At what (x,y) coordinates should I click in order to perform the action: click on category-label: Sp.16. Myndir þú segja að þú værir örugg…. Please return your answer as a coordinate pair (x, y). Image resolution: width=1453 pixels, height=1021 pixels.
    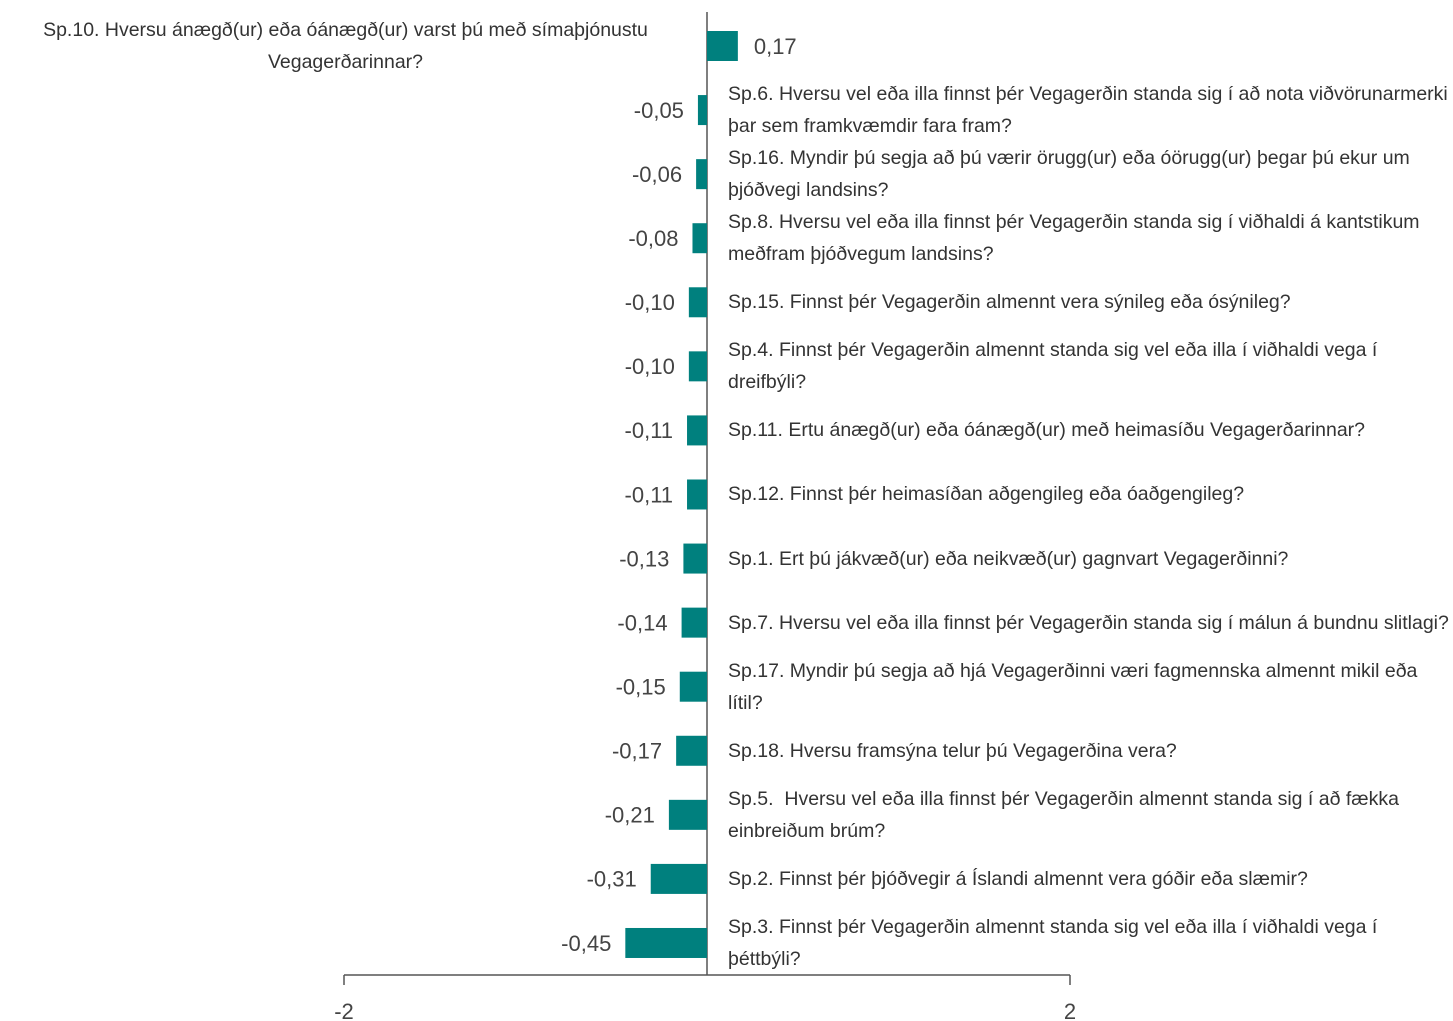
    Looking at the image, I should click on (1072, 174).